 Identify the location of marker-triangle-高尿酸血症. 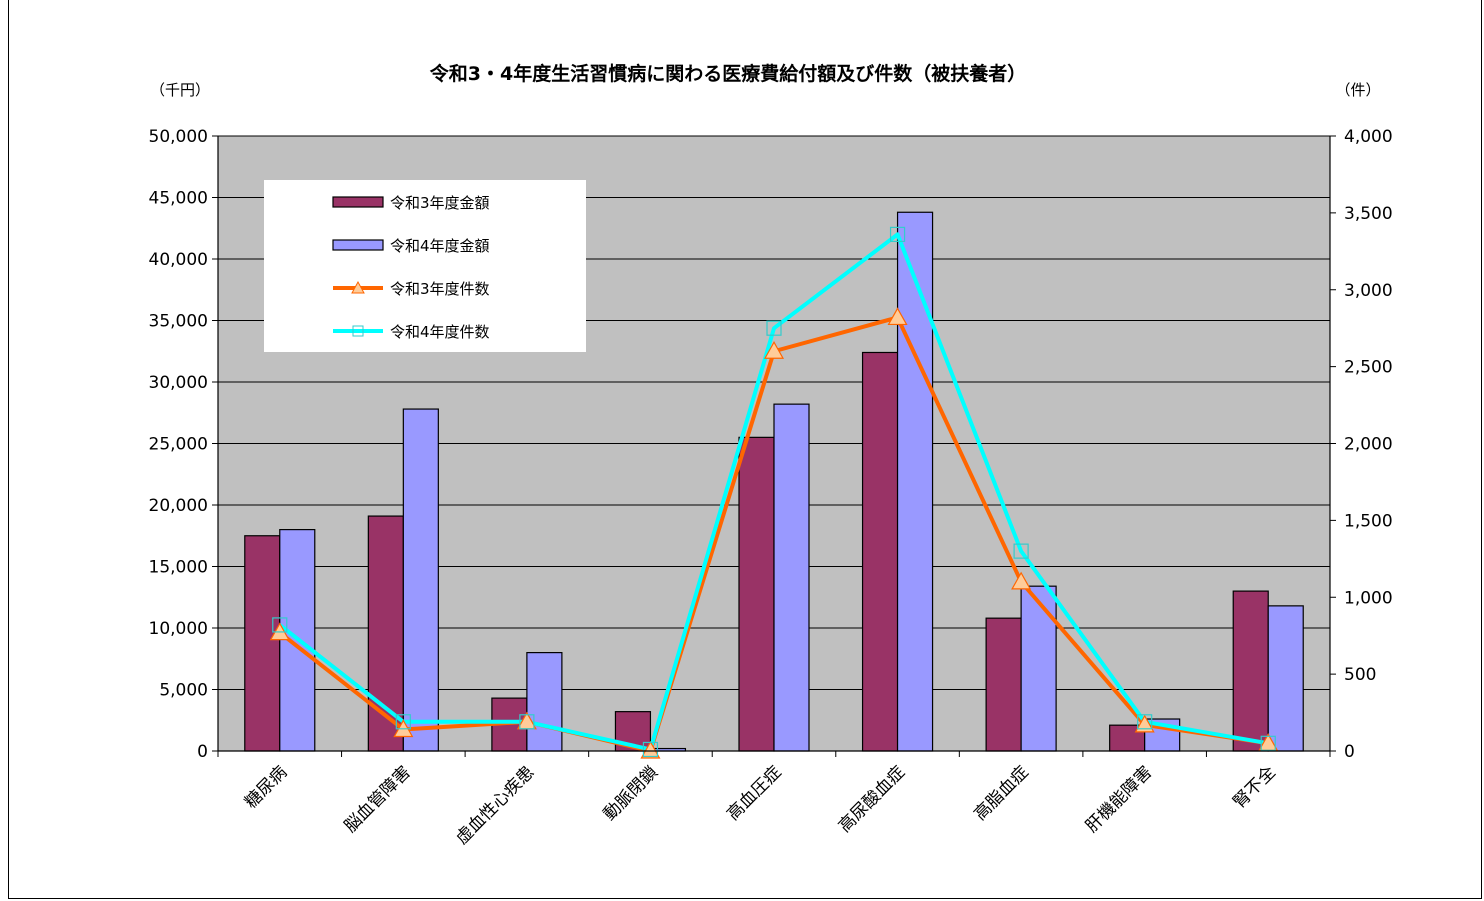
(897, 316).